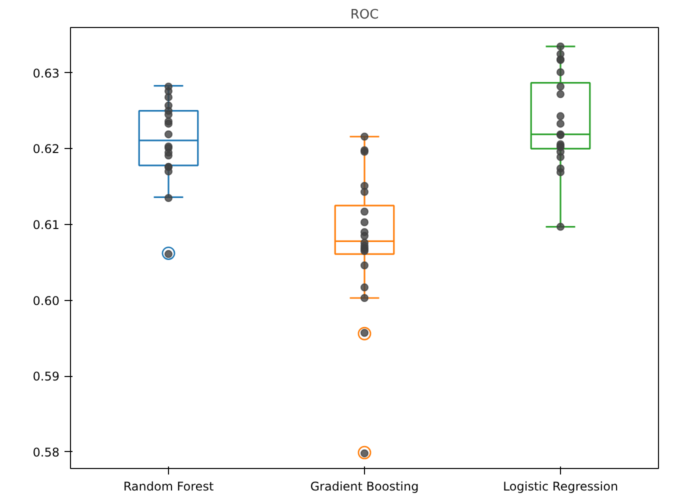 The image size is (683, 503). Describe the element at coordinates (46, 73) in the screenshot. I see `y-tick-label: 0.63` at that location.